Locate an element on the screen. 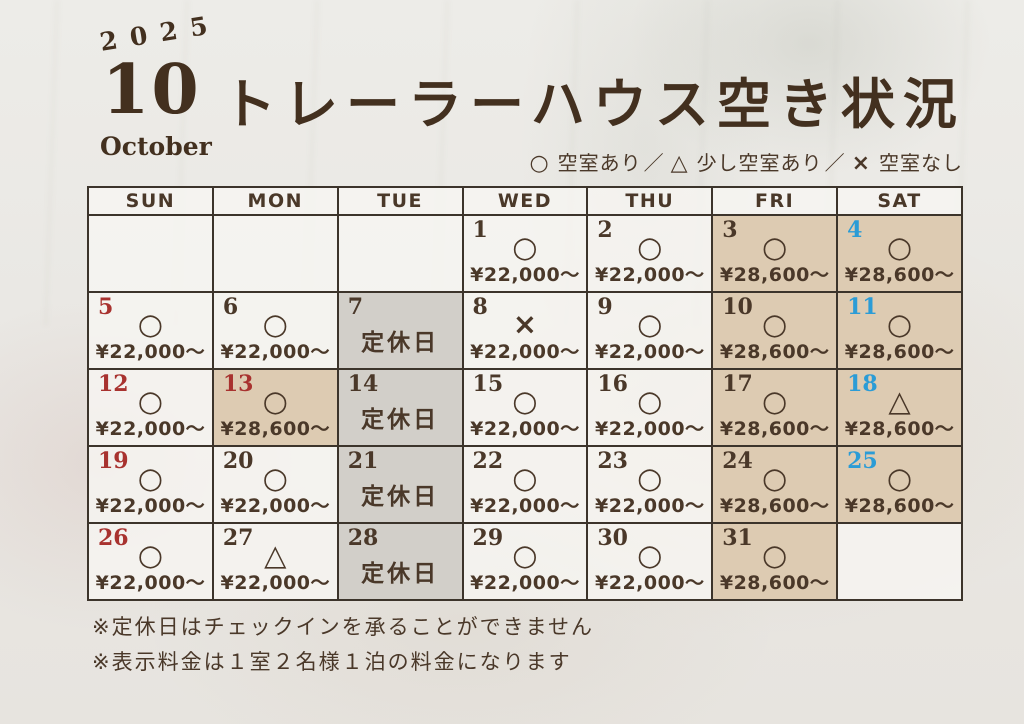  day-cell-4: 4 ○ ¥28,600～ is located at coordinates (899, 253).